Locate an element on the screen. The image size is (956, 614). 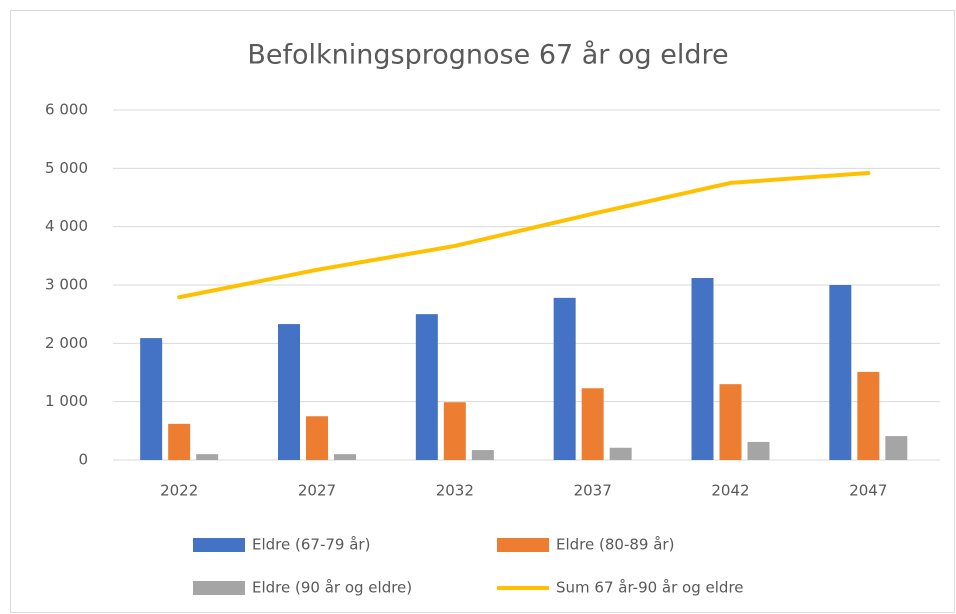
y-tick-label: 2 000 is located at coordinates (66, 343).